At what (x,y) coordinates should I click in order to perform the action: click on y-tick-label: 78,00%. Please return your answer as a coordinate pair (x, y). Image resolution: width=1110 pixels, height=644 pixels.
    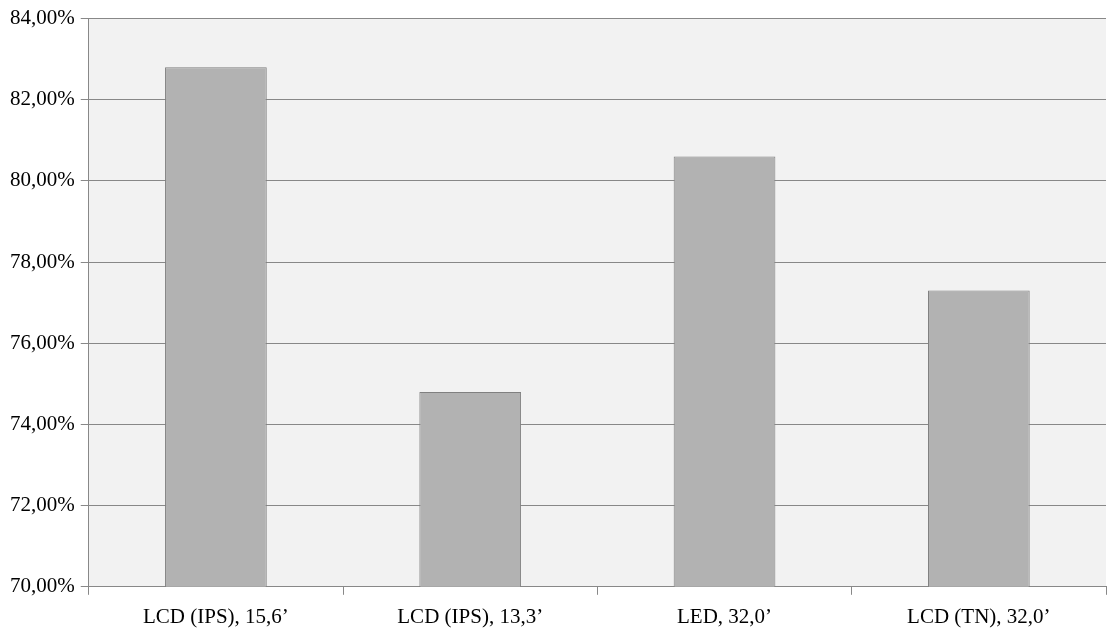
    Looking at the image, I should click on (42, 260).